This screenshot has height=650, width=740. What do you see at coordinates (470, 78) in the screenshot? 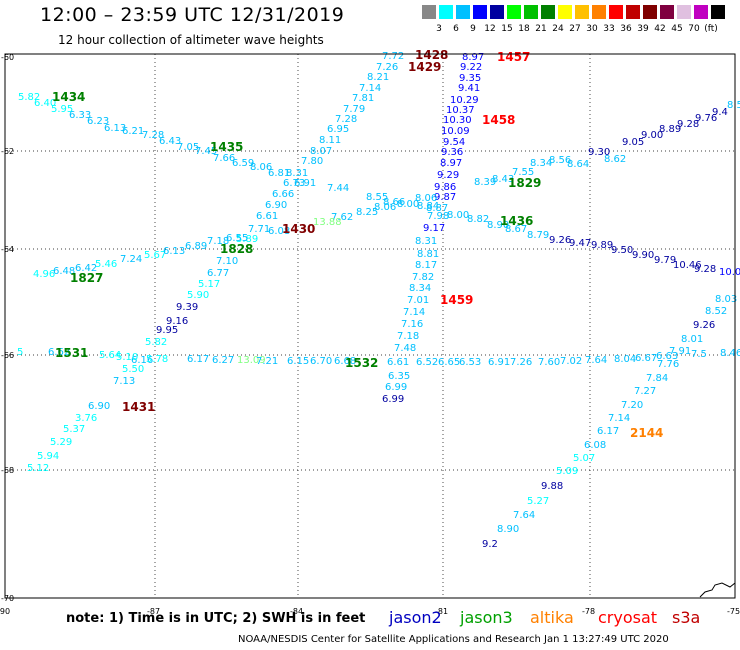
I see `wave-height-value: 9.35` at bounding box center [470, 78].